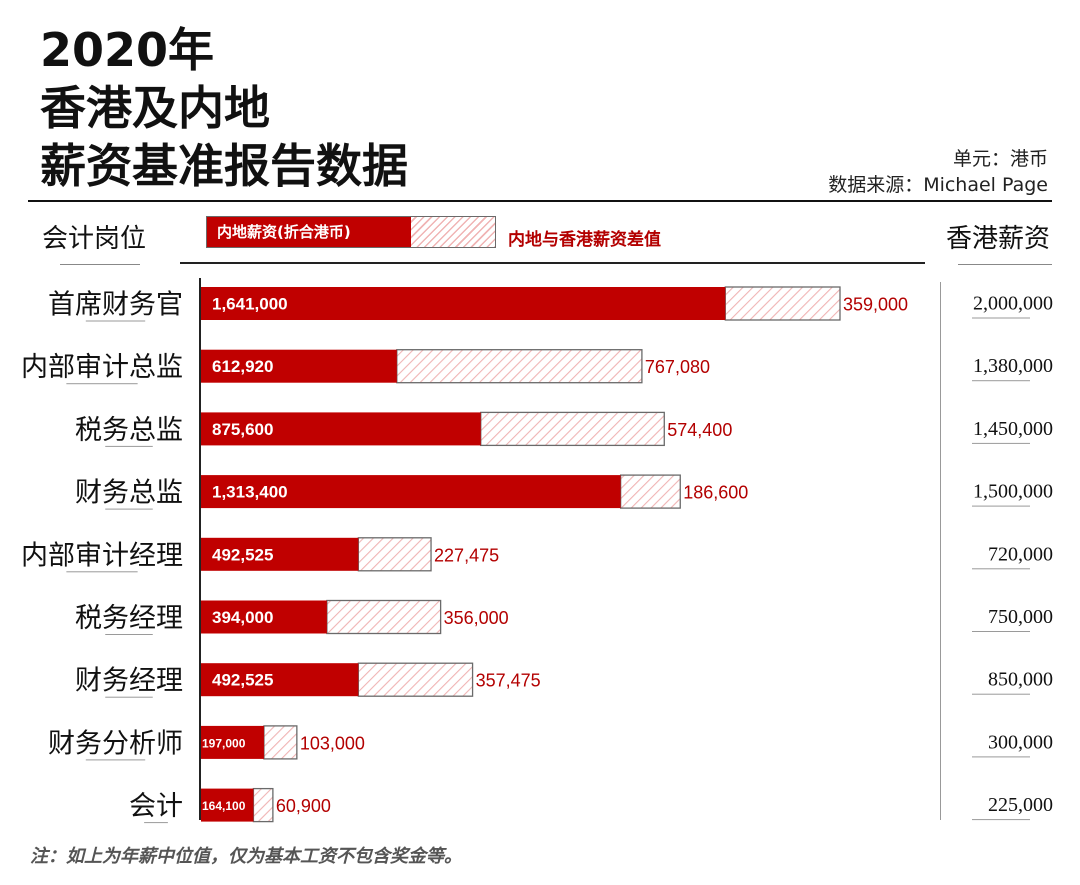  What do you see at coordinates (699, 430) in the screenshot?
I see `difference-value-label: 574,400` at bounding box center [699, 430].